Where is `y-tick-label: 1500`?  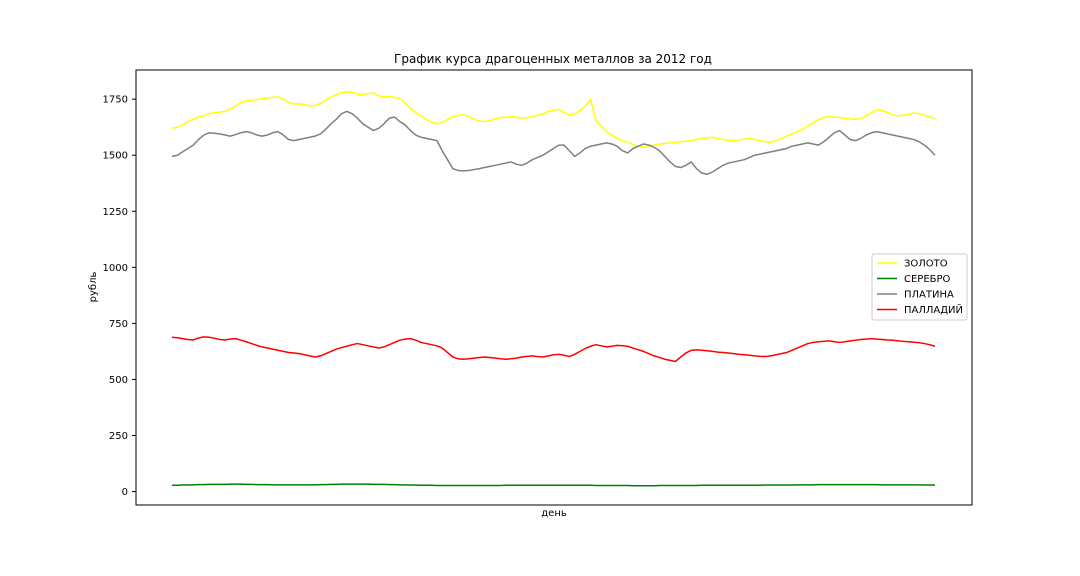
y-tick-label: 1500 is located at coordinates (115, 156).